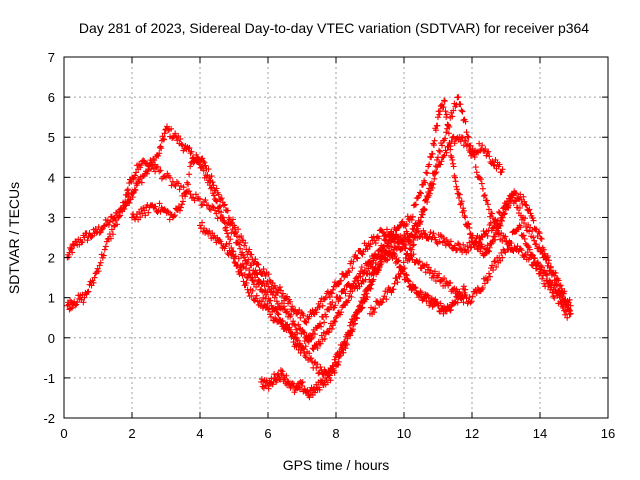 Image resolution: width=640 pixels, height=480 pixels. What do you see at coordinates (14, 238) in the screenshot?
I see `y-axis-label: SDTVAR / TECUs` at bounding box center [14, 238].